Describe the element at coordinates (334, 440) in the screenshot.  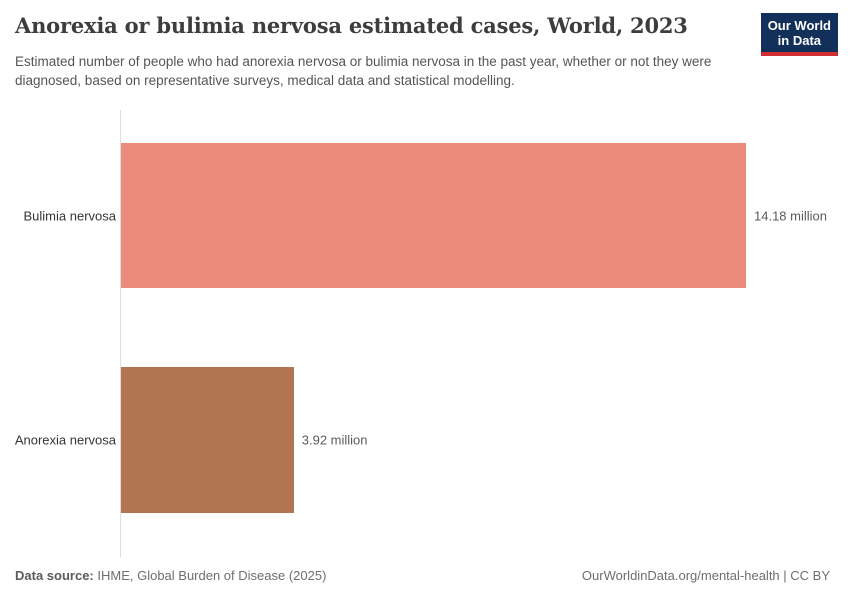
I see `bar-value-label: 3.92 million` at that location.